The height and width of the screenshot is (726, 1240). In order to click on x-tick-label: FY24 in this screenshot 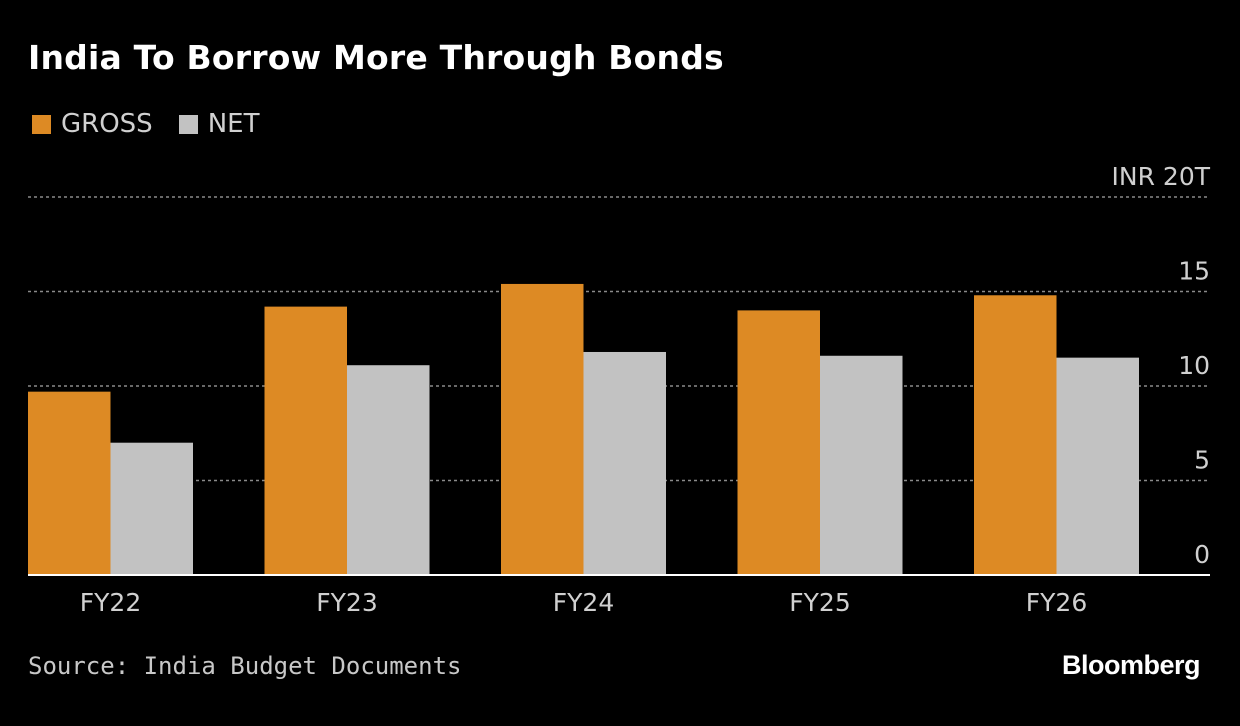, I will do `click(583, 602)`.